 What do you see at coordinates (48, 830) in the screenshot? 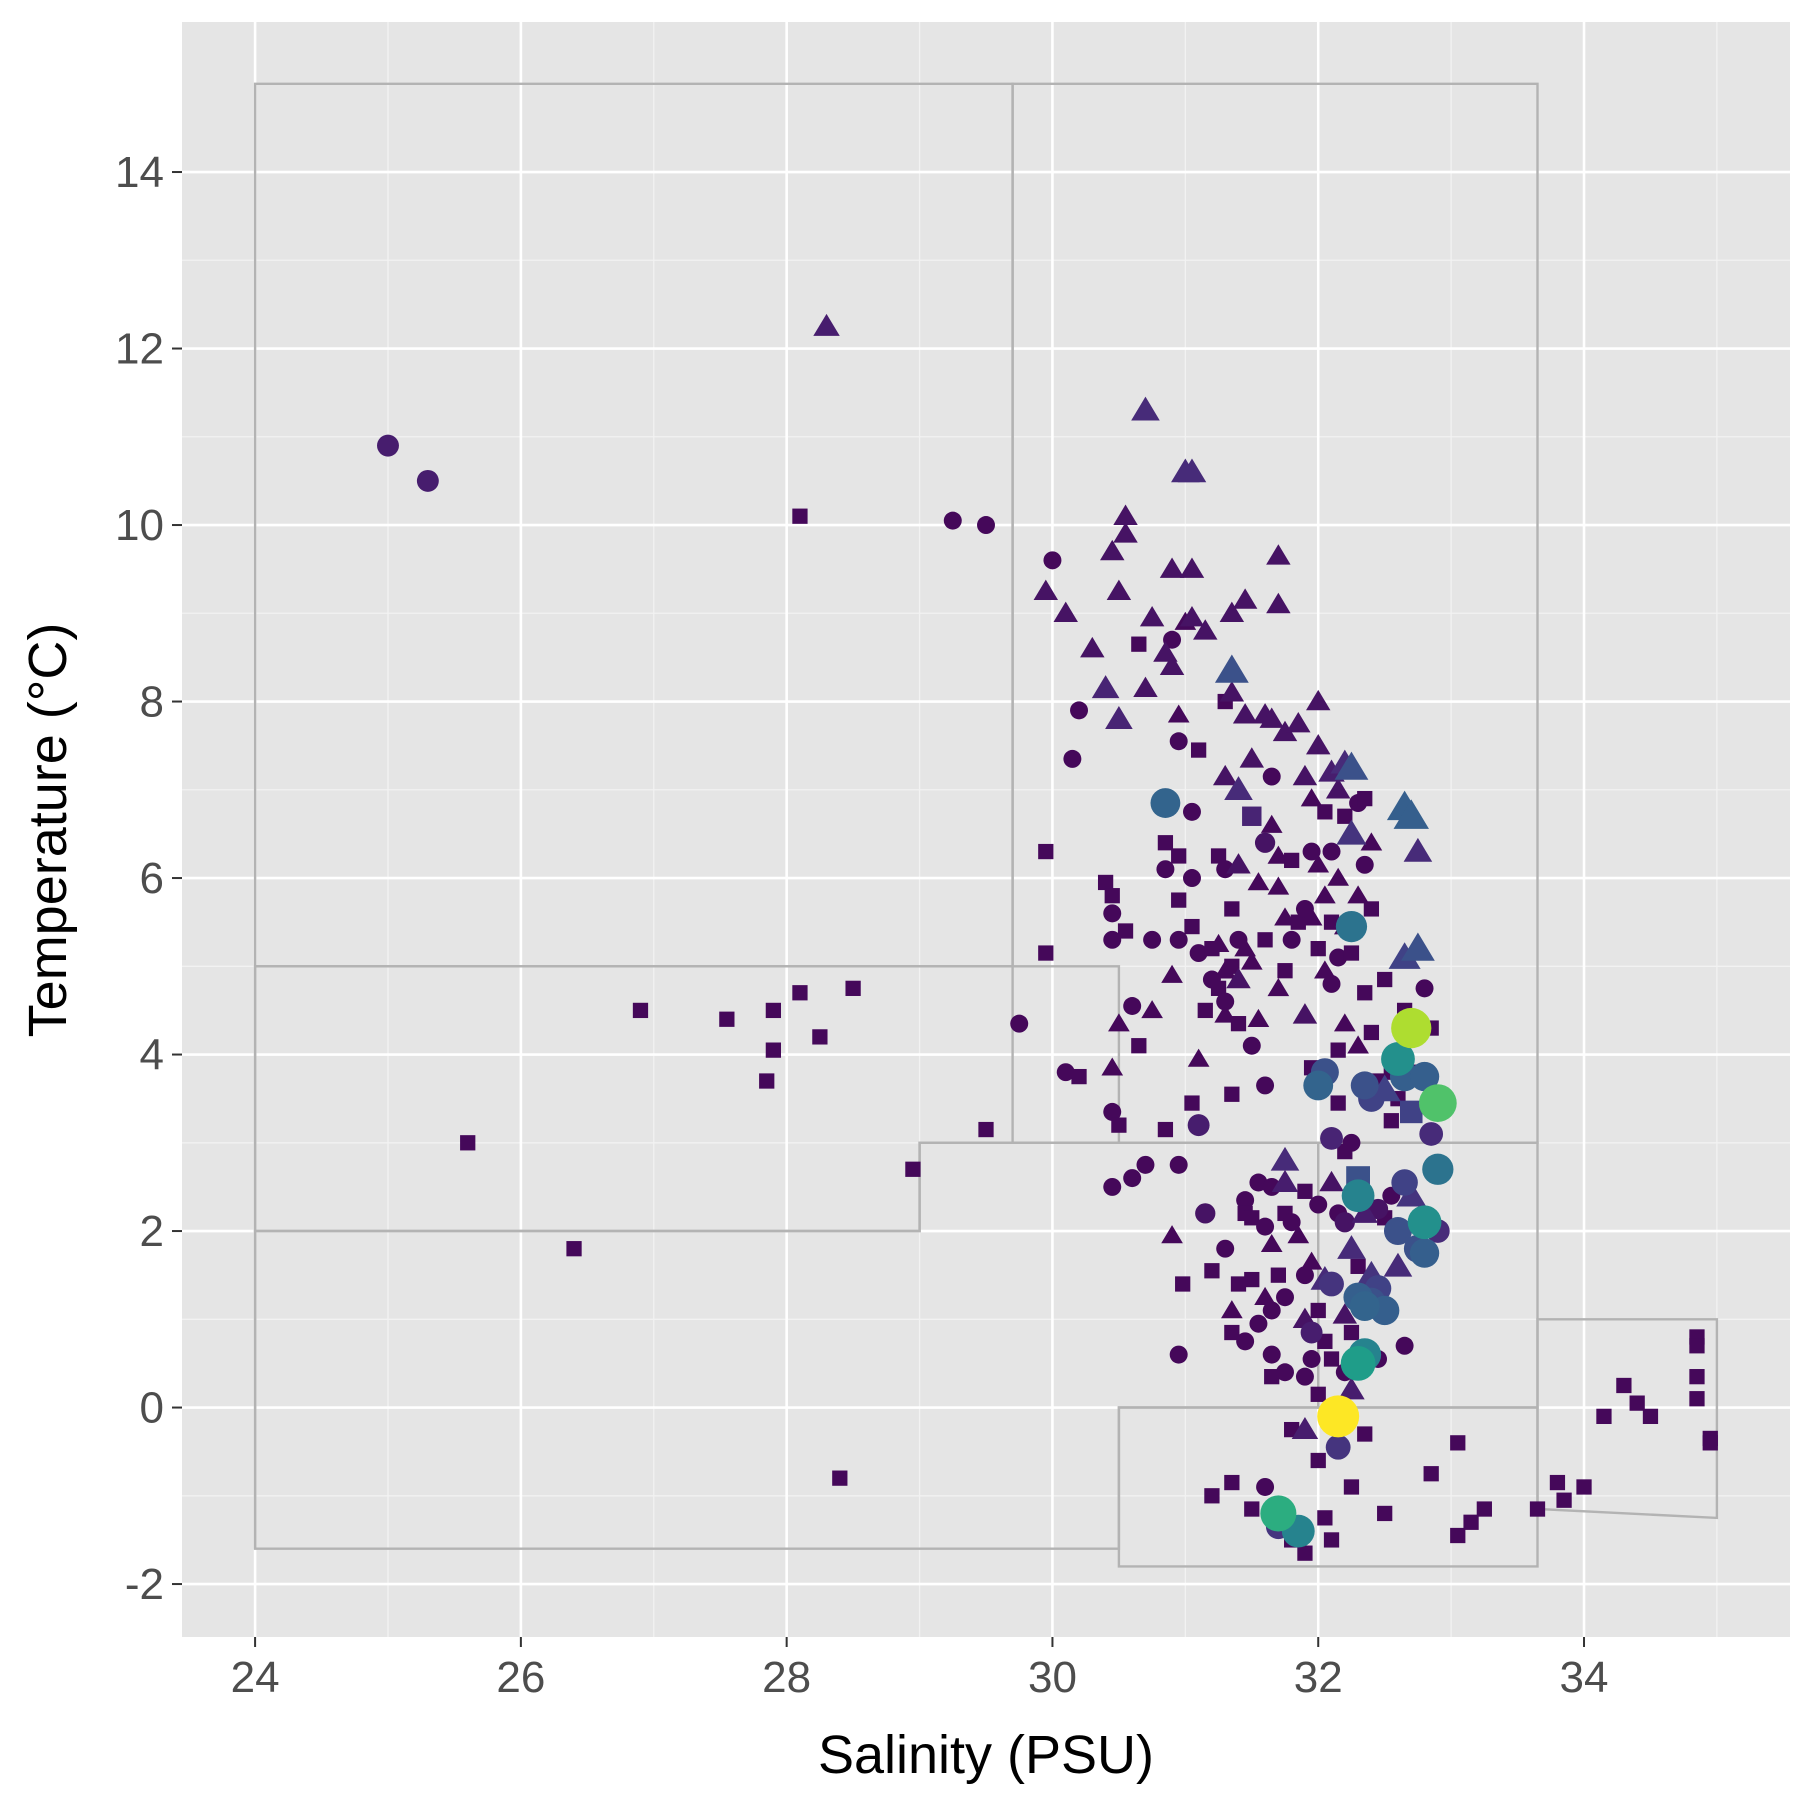
I see `y-axis-title: Temperature (°C)` at bounding box center [48, 830].